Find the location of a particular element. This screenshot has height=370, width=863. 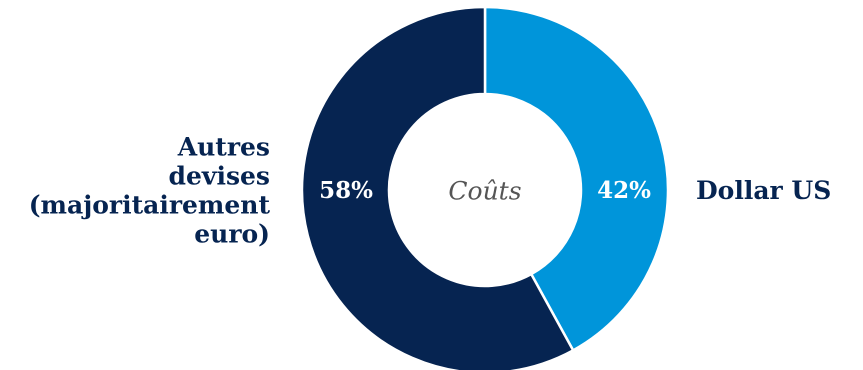

value-labels-layer: 42% 58% is located at coordinates (485, 190).